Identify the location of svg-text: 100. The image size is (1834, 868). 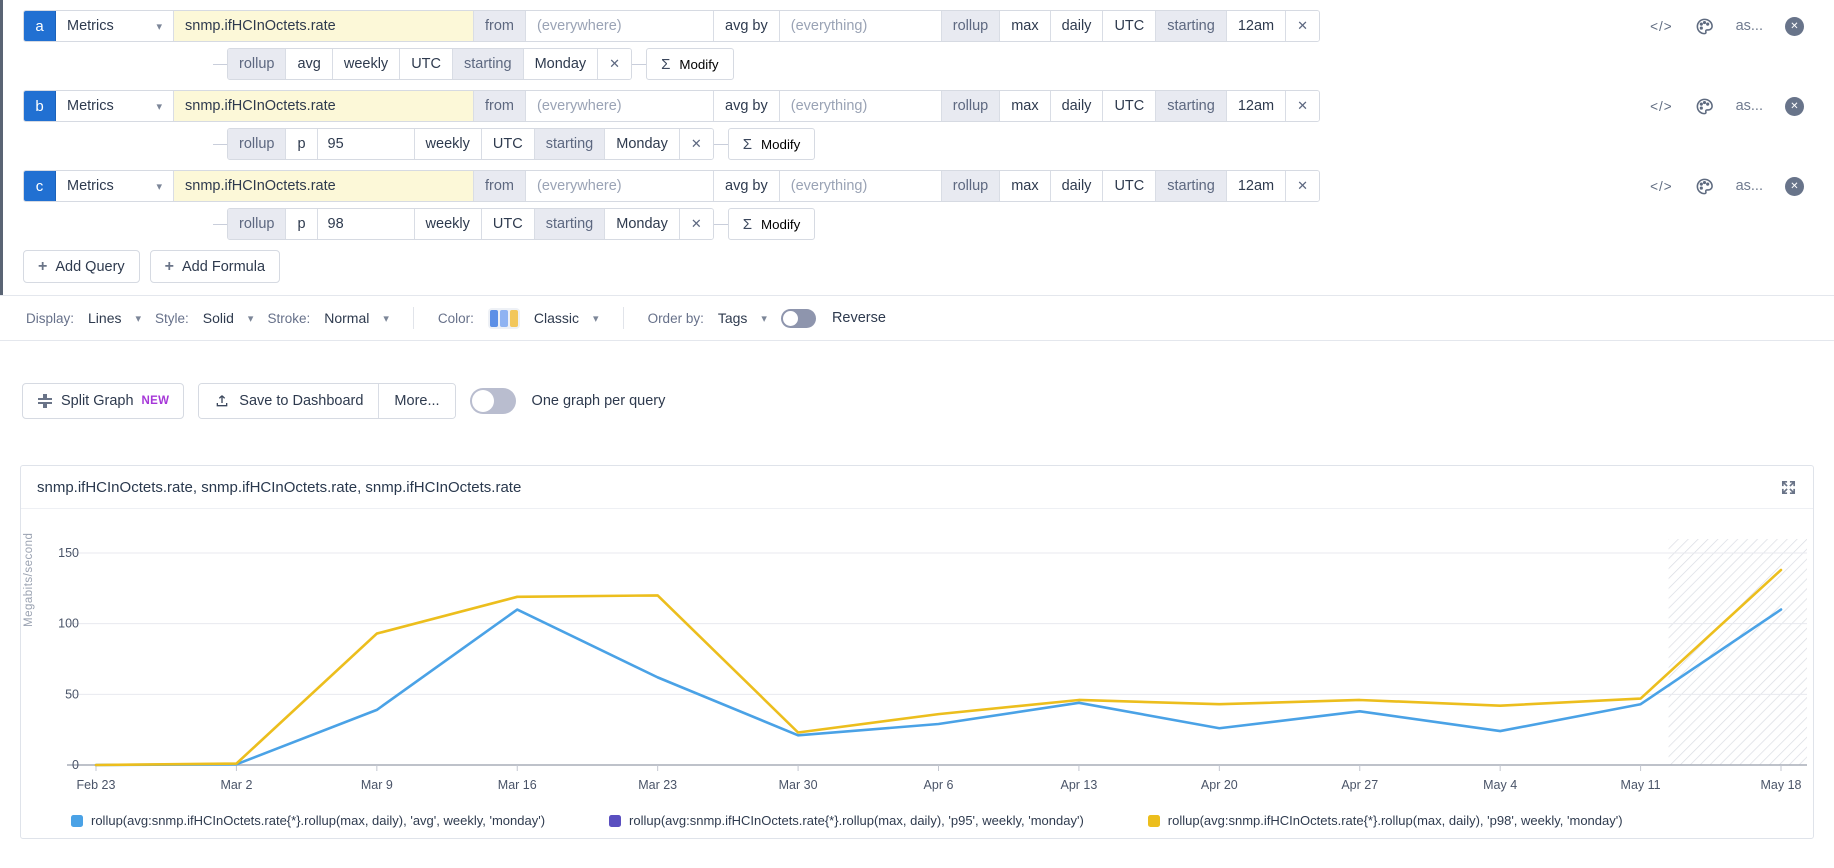
(68, 624).